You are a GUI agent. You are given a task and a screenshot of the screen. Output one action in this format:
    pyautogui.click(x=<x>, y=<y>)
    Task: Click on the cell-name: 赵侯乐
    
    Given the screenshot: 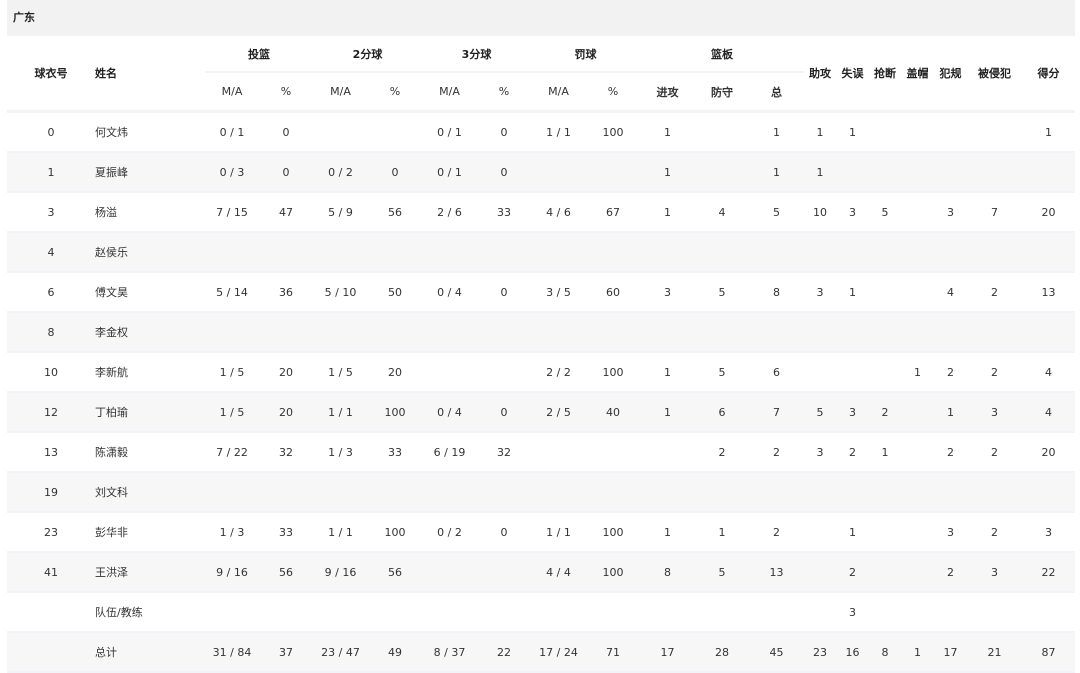 What is the action you would take?
    pyautogui.click(x=150, y=252)
    